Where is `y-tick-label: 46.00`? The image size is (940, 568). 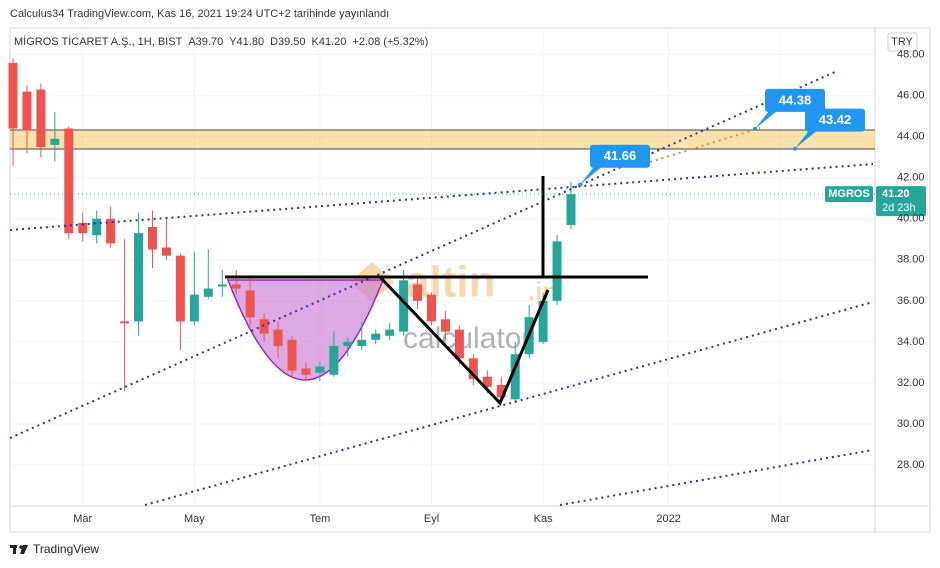
y-tick-label: 46.00 is located at coordinates (911, 96).